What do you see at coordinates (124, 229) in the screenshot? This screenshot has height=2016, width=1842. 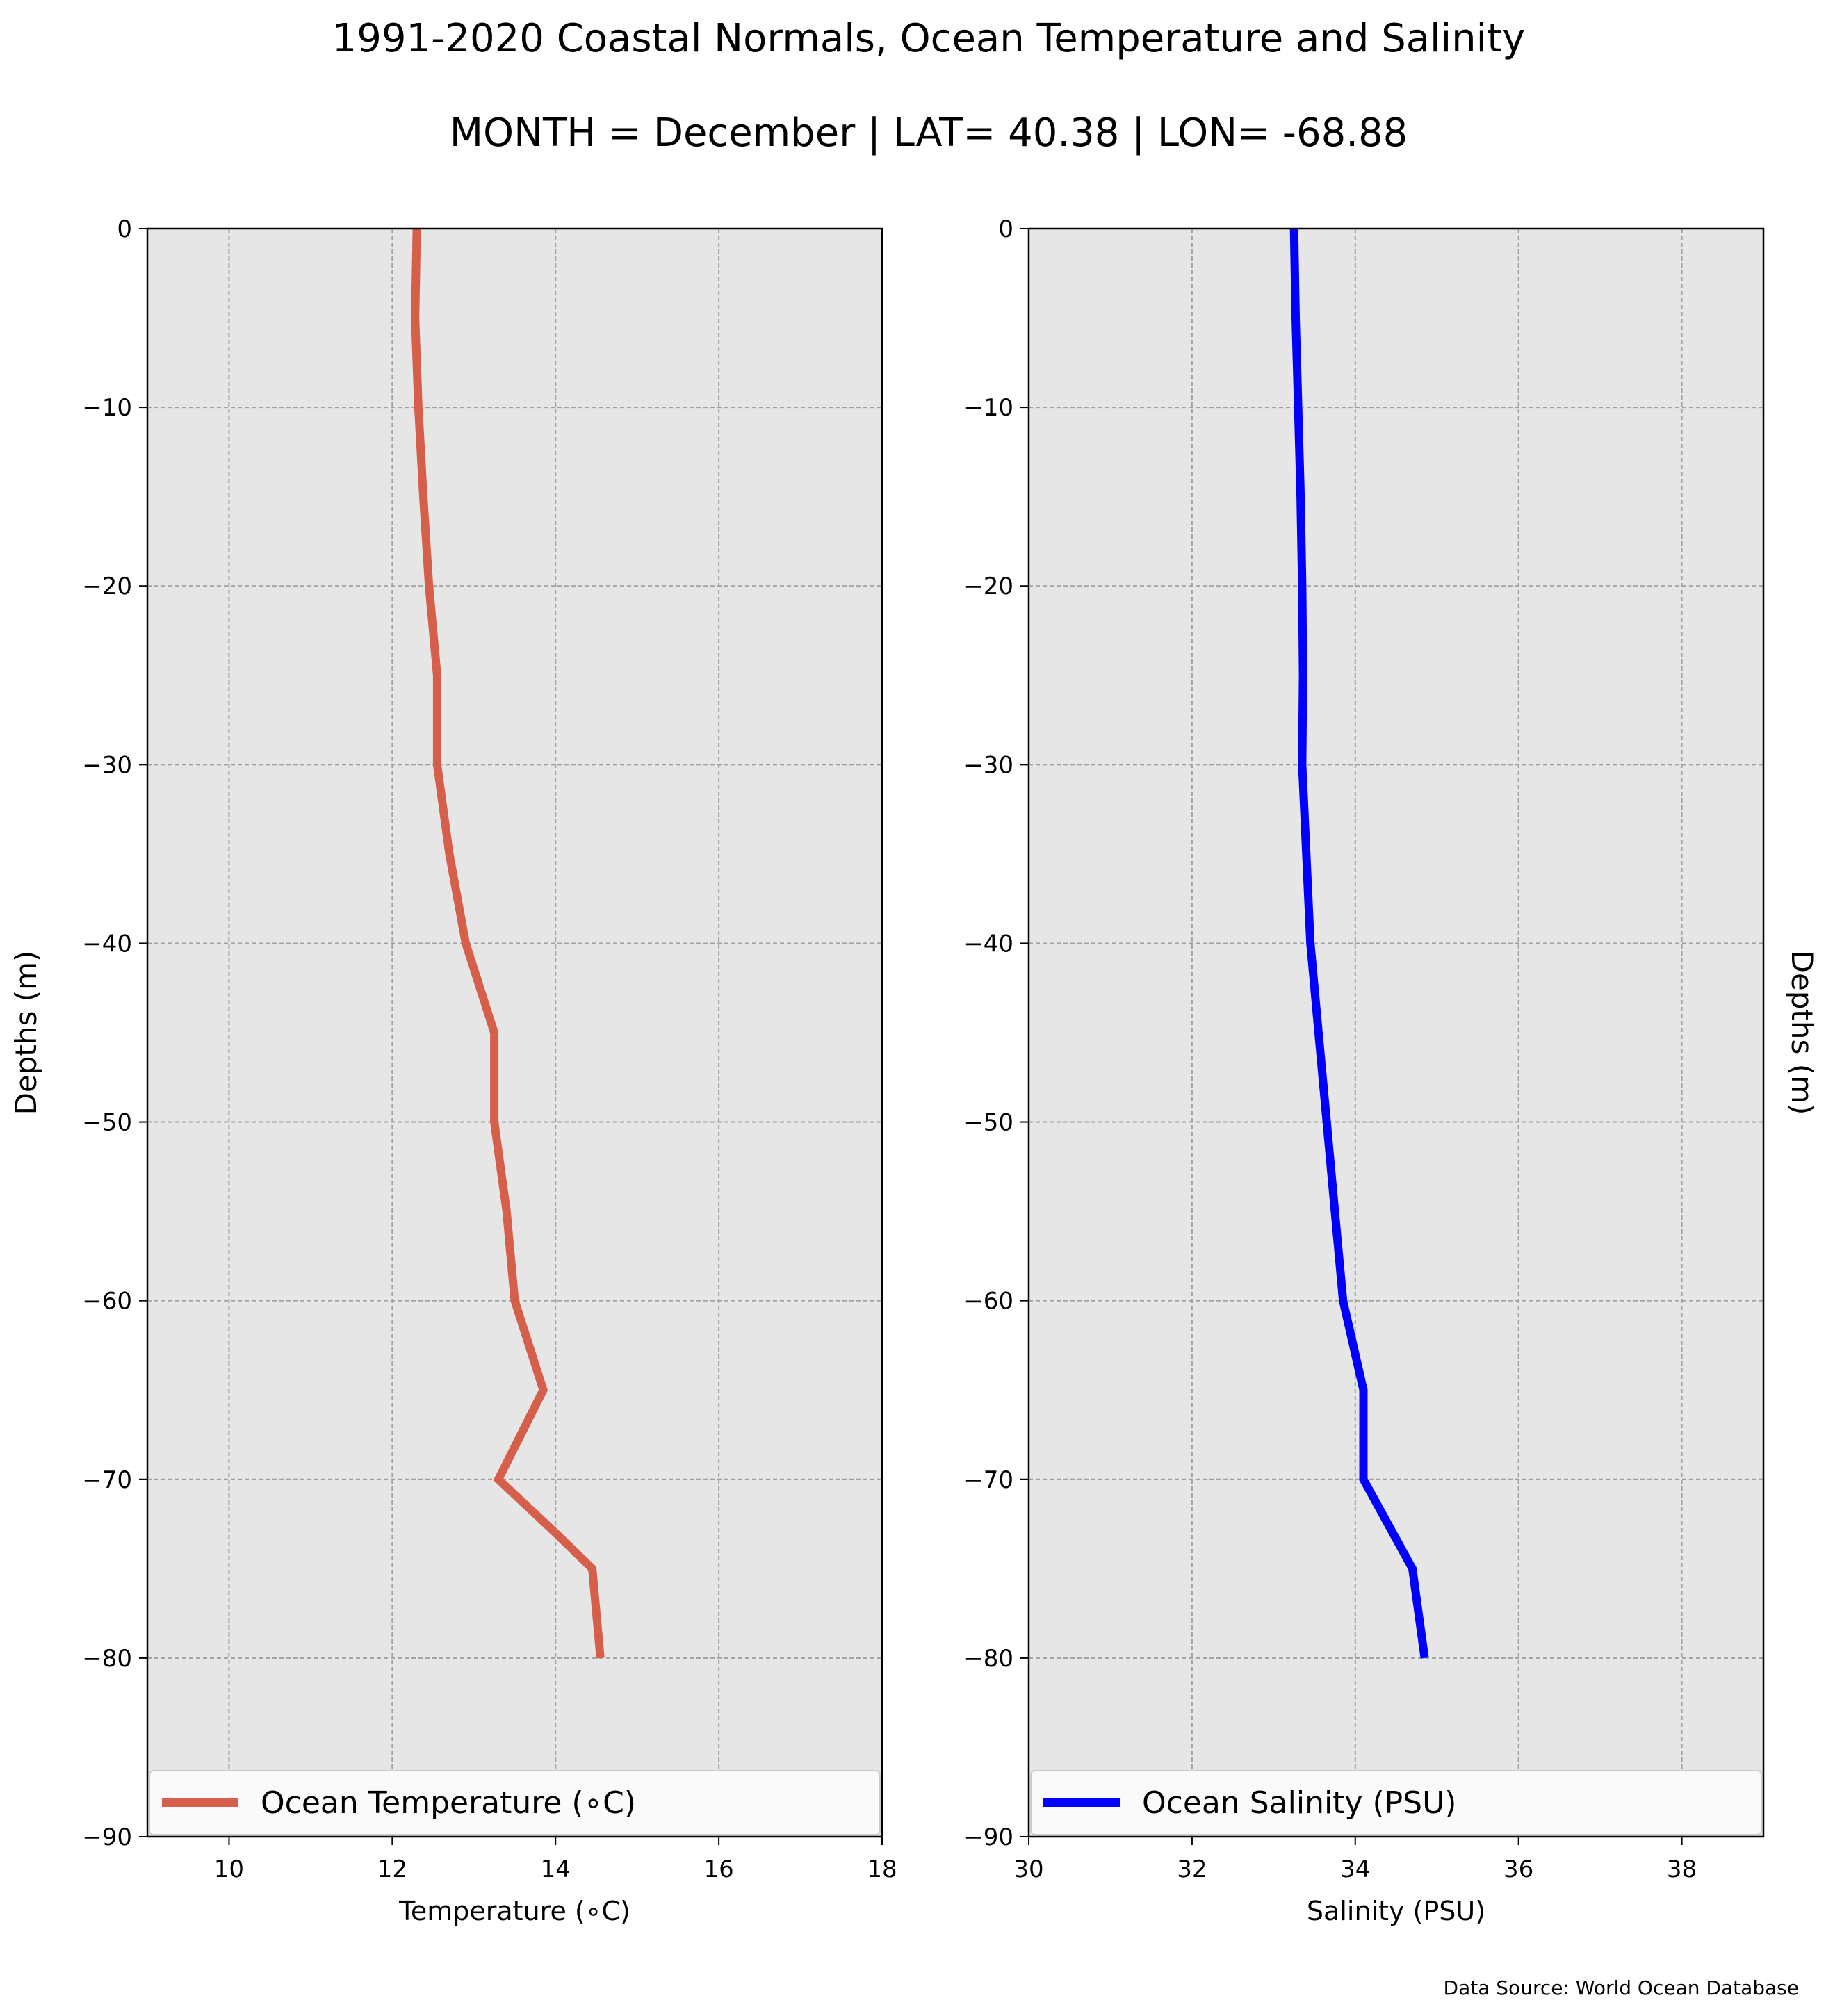 I see `temperature-y-tick-label: 0` at bounding box center [124, 229].